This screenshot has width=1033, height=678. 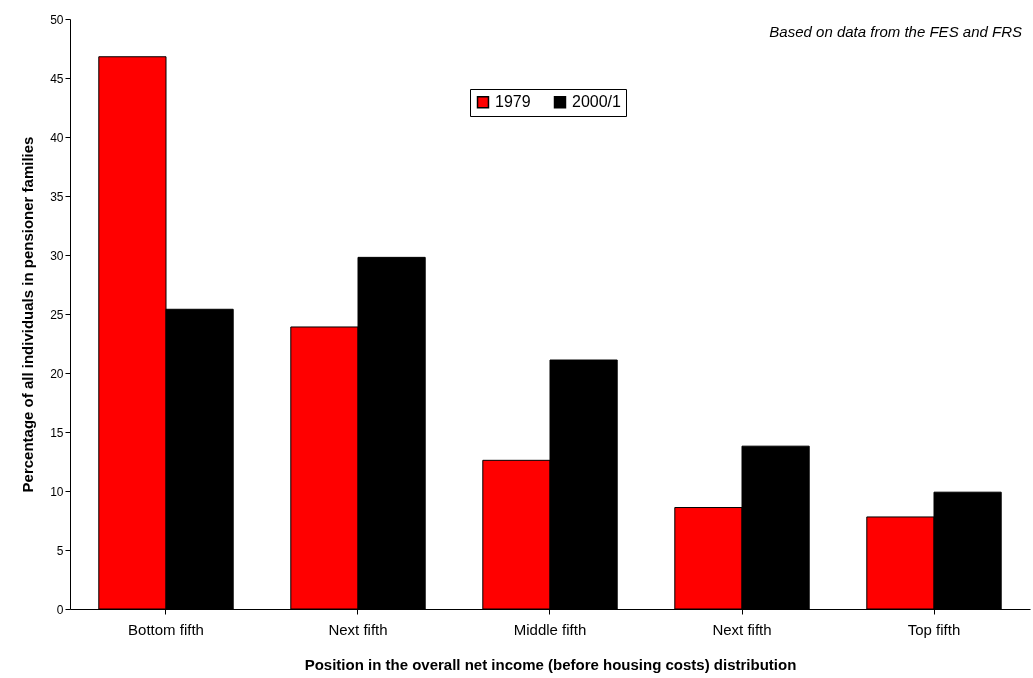 I want to click on annotation: Based on data from the FES and FRS, so click(x=895, y=31).